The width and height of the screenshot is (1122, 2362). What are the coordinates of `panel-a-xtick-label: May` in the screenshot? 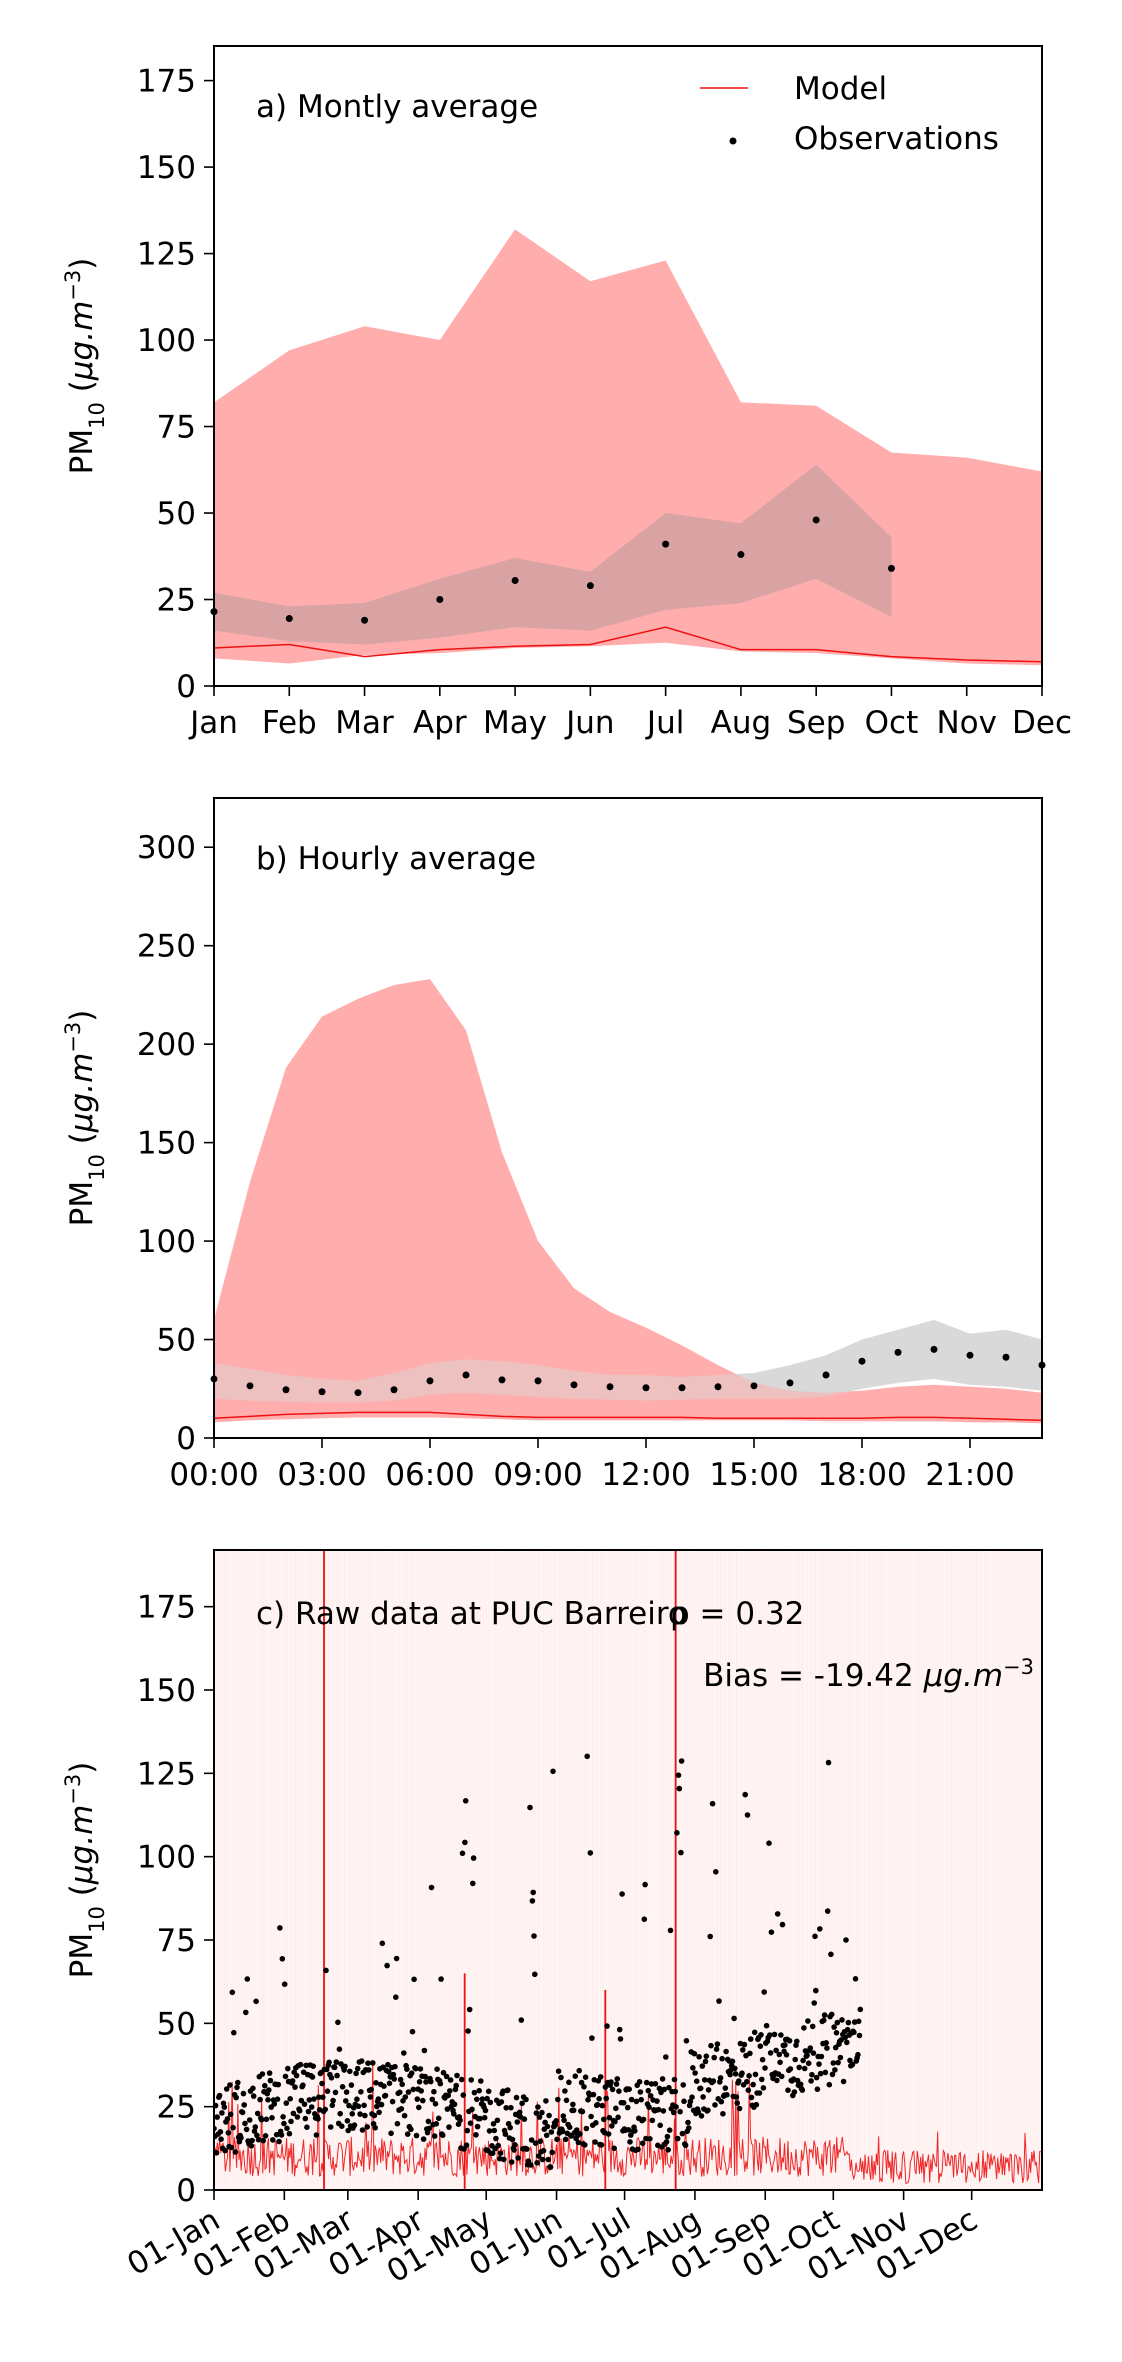 It's located at (515, 723).